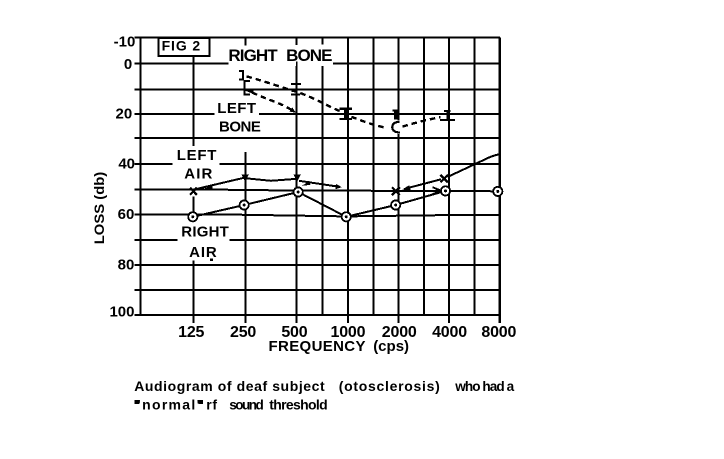 The height and width of the screenshot is (459, 724). I want to click on svg-text: LOSS (db), so click(99, 208).